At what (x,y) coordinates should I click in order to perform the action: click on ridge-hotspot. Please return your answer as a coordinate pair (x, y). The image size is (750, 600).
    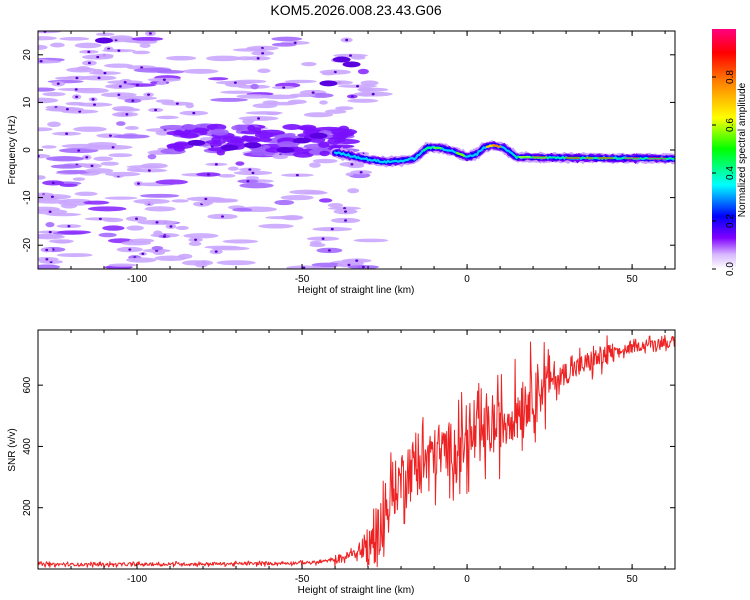
    Looking at the image, I should click on (460, 154).